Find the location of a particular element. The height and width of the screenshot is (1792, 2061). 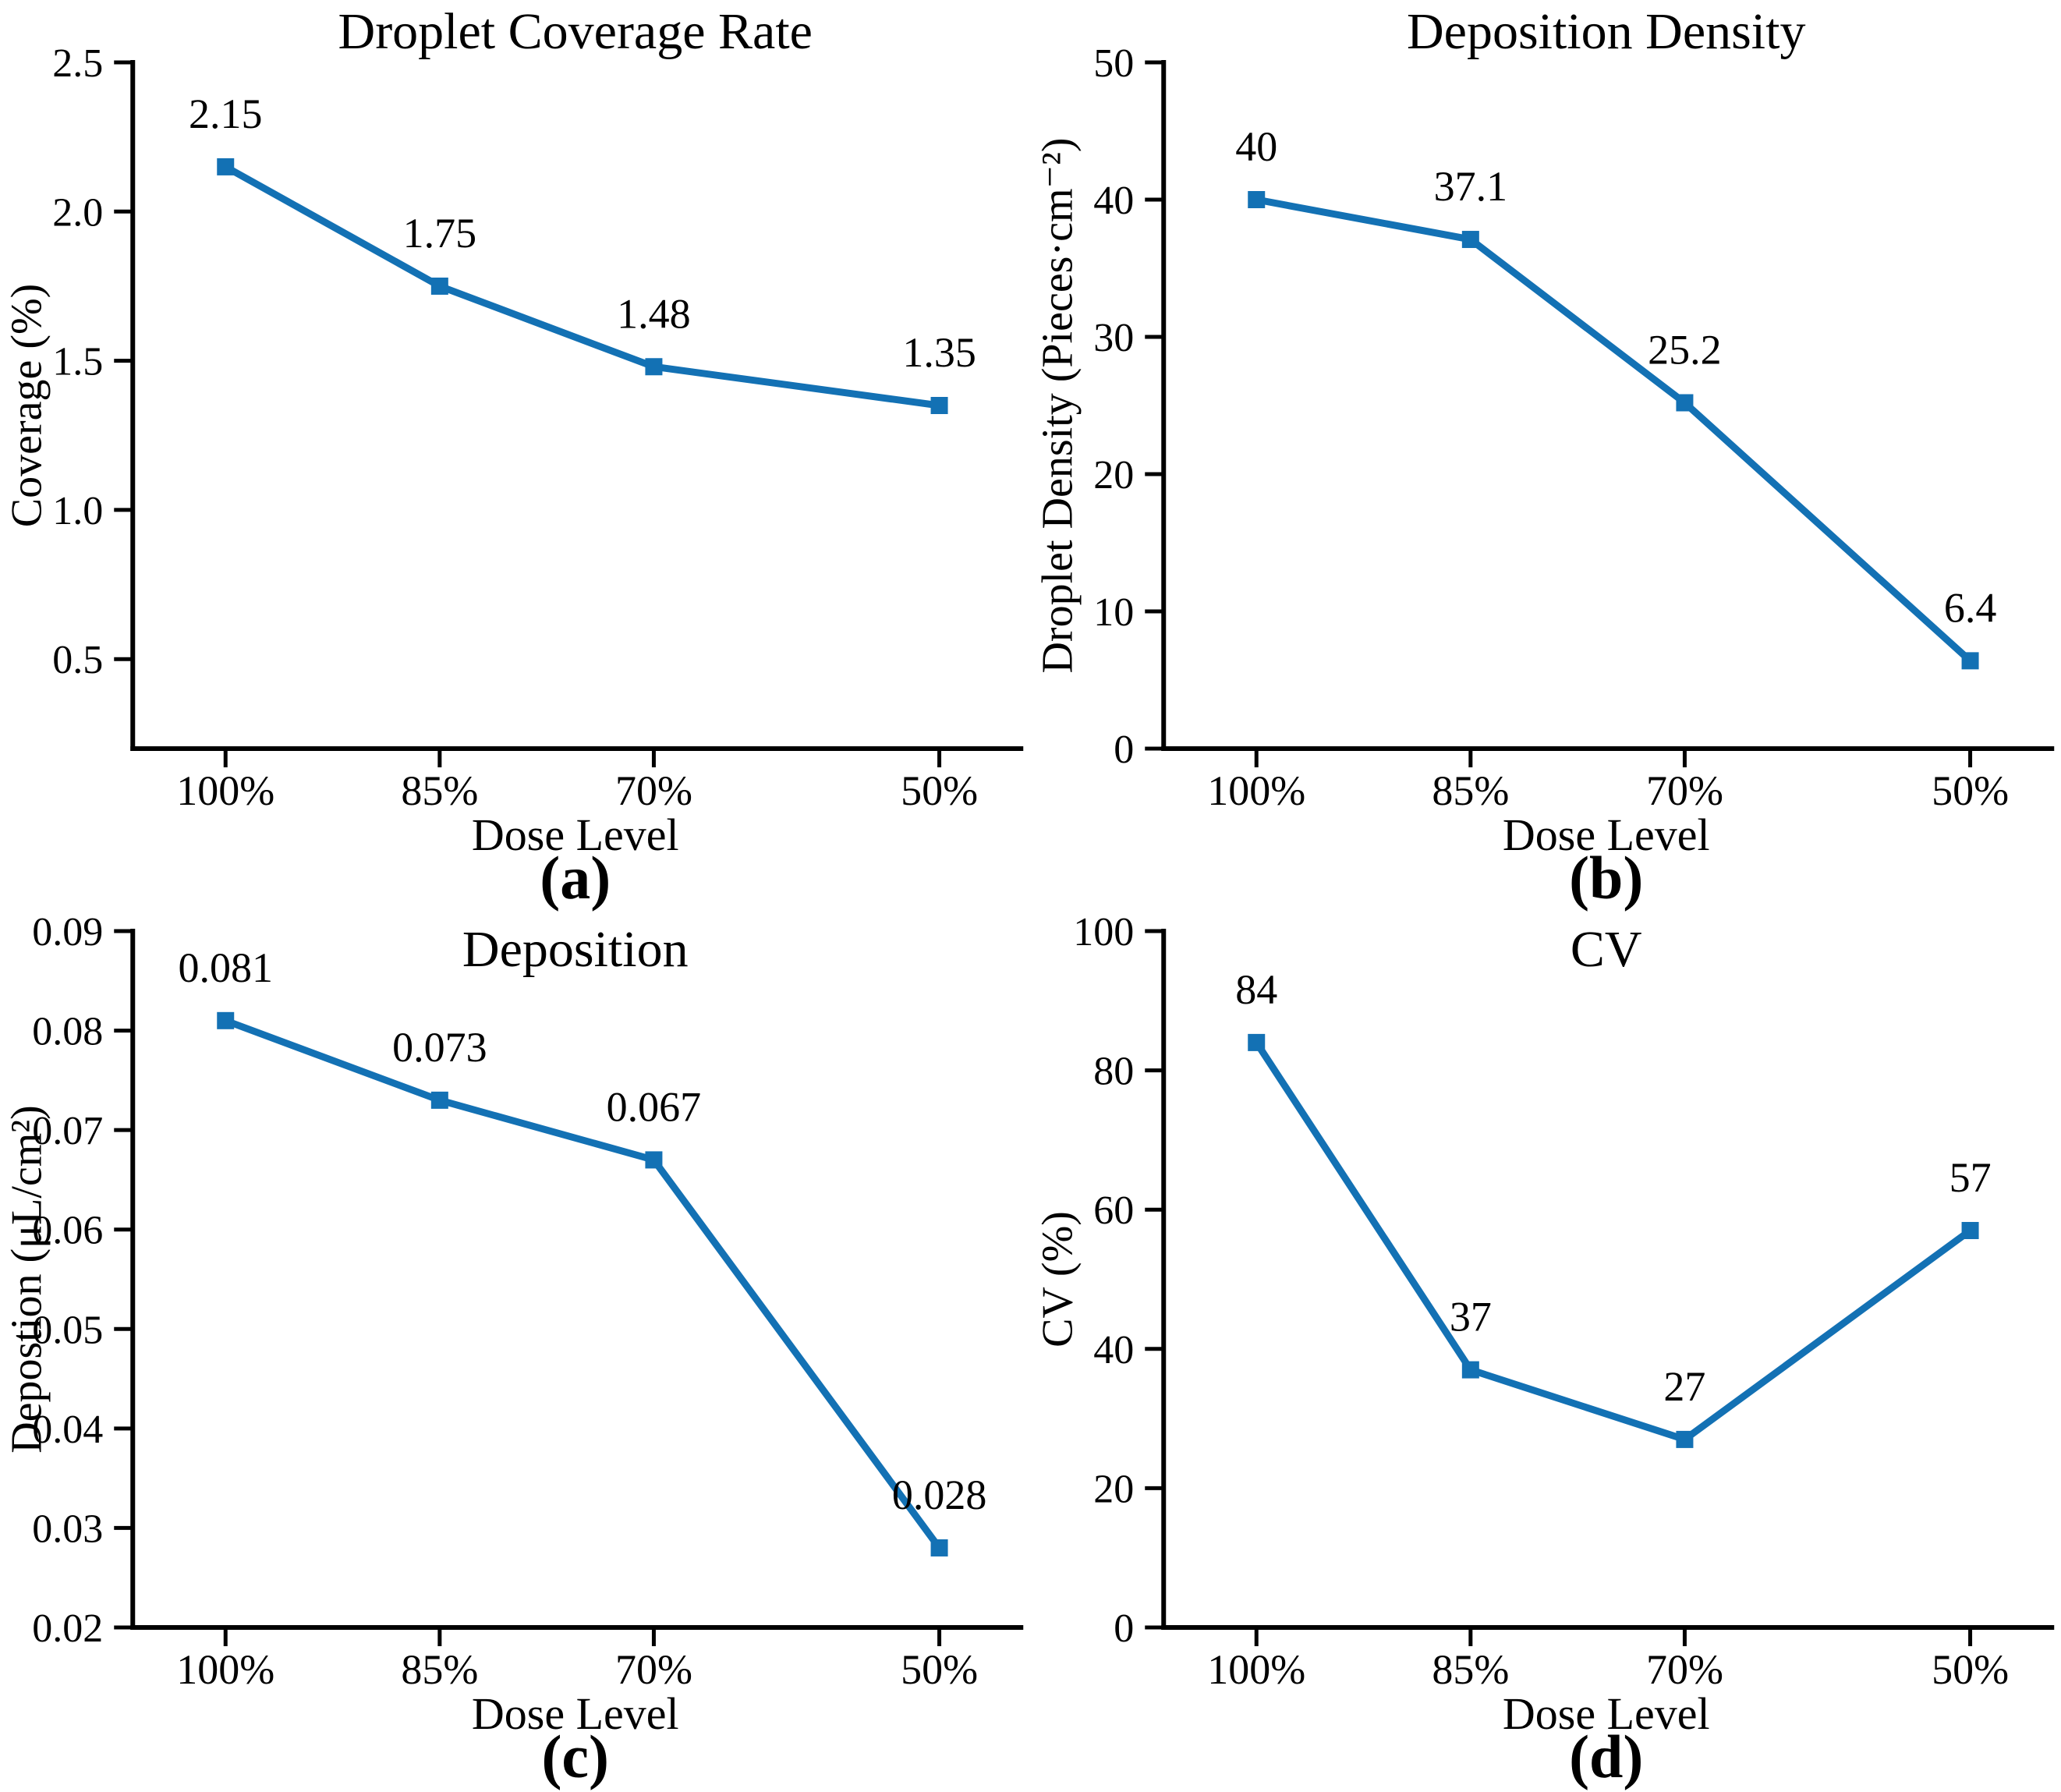

y-tick-label-c: 0.06 is located at coordinates (67, 1231).